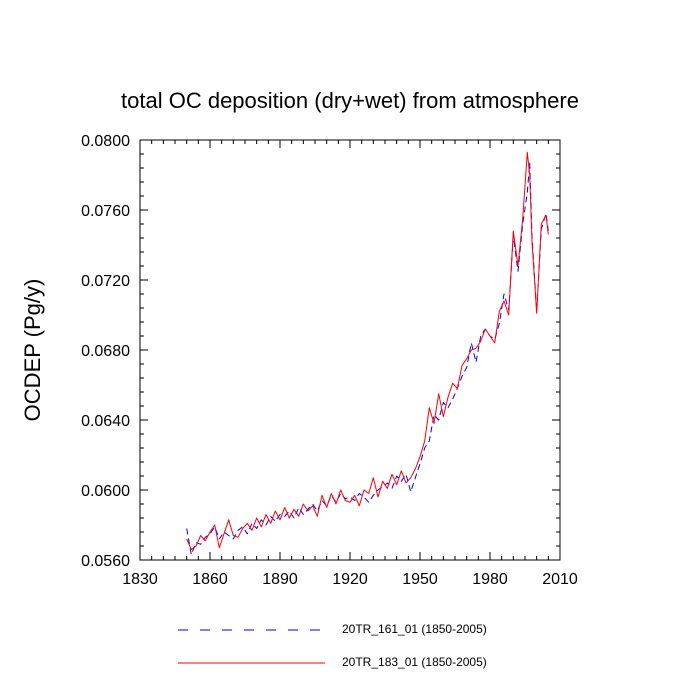  Describe the element at coordinates (560, 579) in the screenshot. I see `x-tick-label: 2010` at that location.